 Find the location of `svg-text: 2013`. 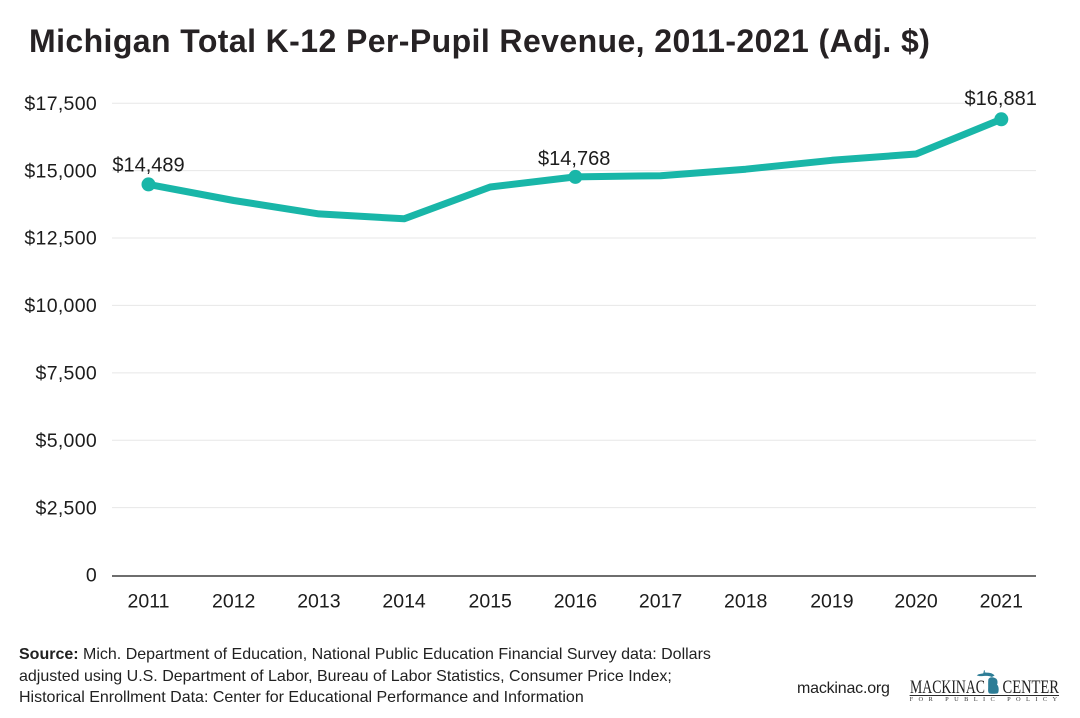

svg-text: 2013 is located at coordinates (318, 602).